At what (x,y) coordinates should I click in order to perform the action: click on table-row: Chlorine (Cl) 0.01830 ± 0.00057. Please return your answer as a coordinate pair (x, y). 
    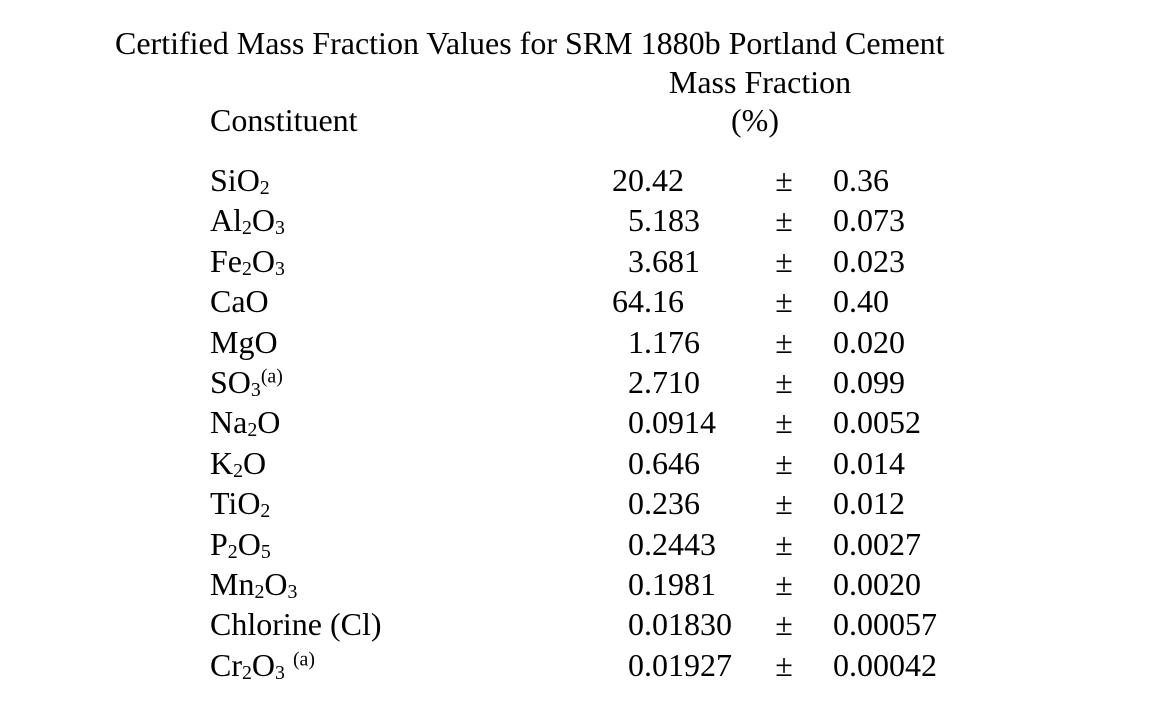
    Looking at the image, I should click on (573, 624).